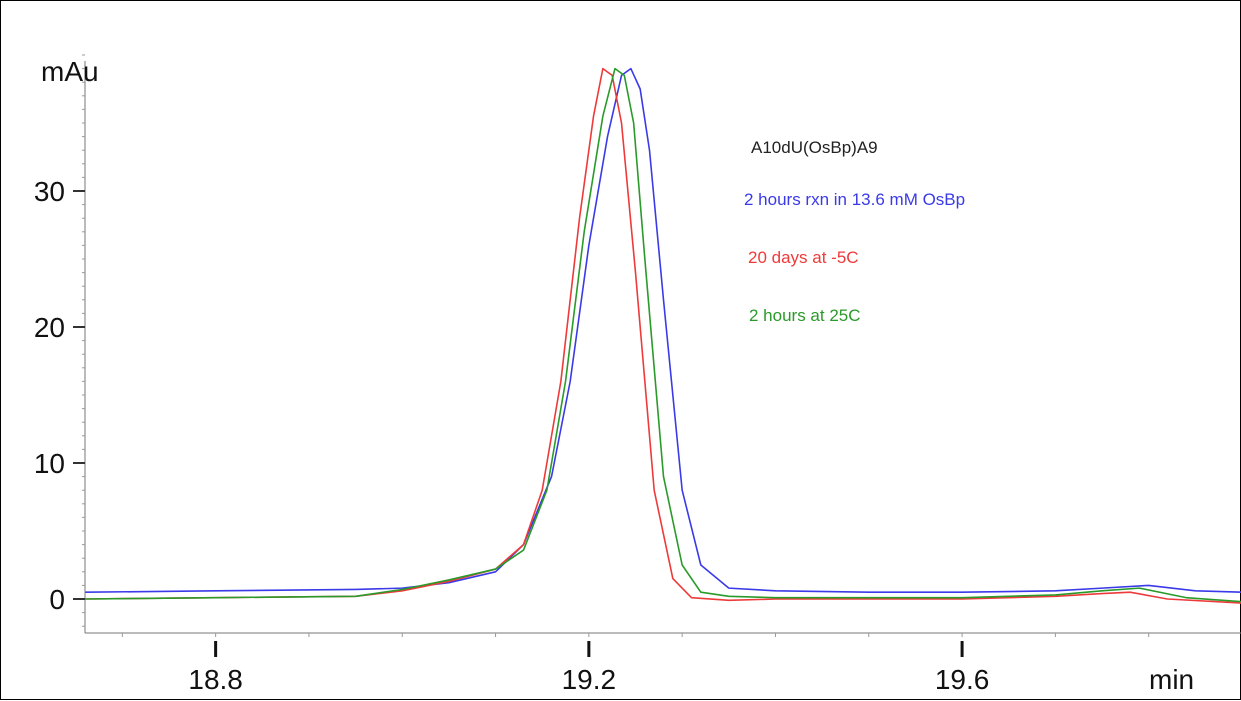 This screenshot has width=1241, height=701. I want to click on x-tick-label: 19.2, so click(589, 679).